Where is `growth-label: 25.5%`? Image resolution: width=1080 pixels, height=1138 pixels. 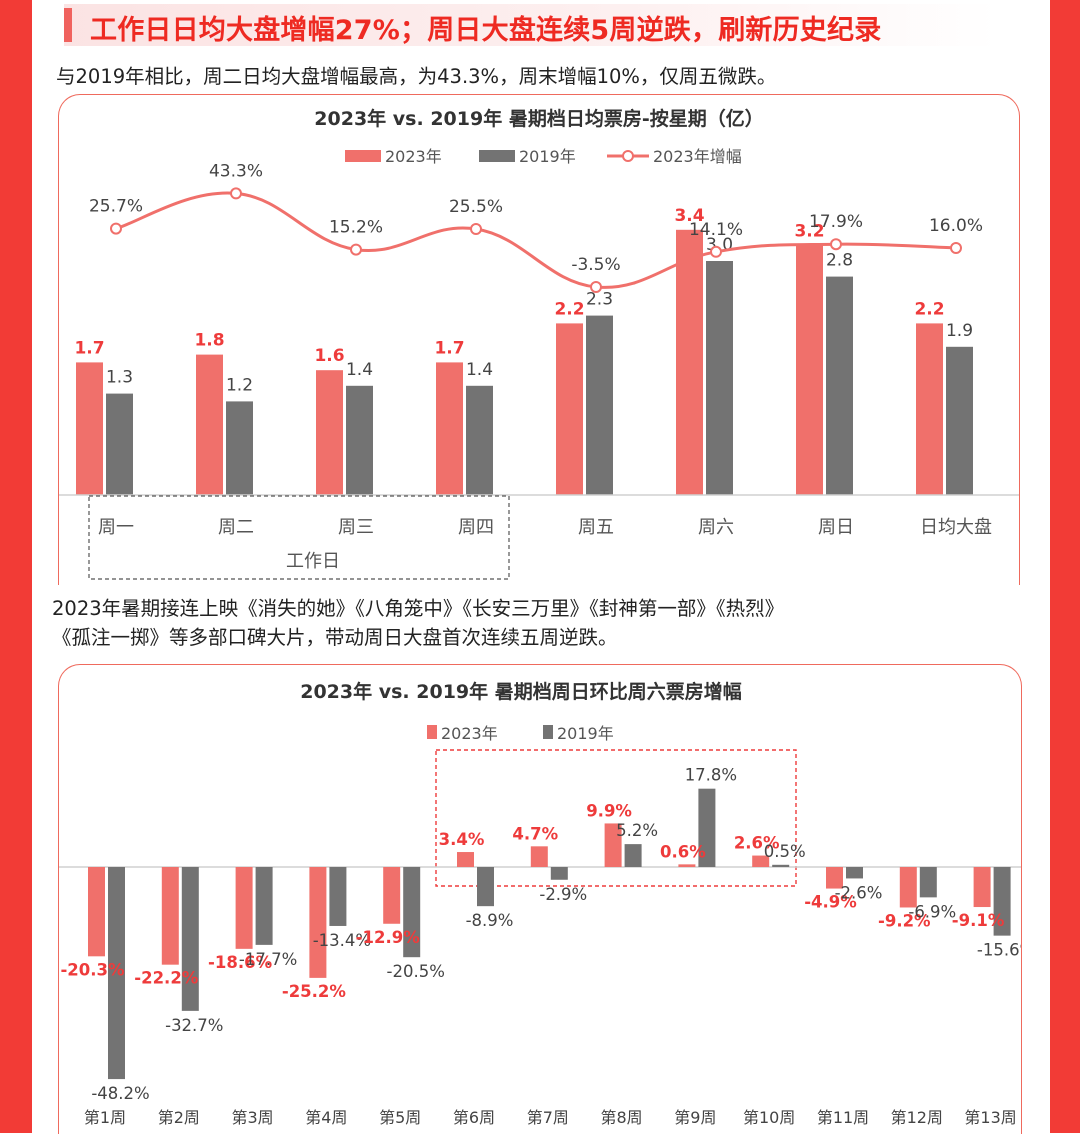 growth-label: 25.5% is located at coordinates (476, 207).